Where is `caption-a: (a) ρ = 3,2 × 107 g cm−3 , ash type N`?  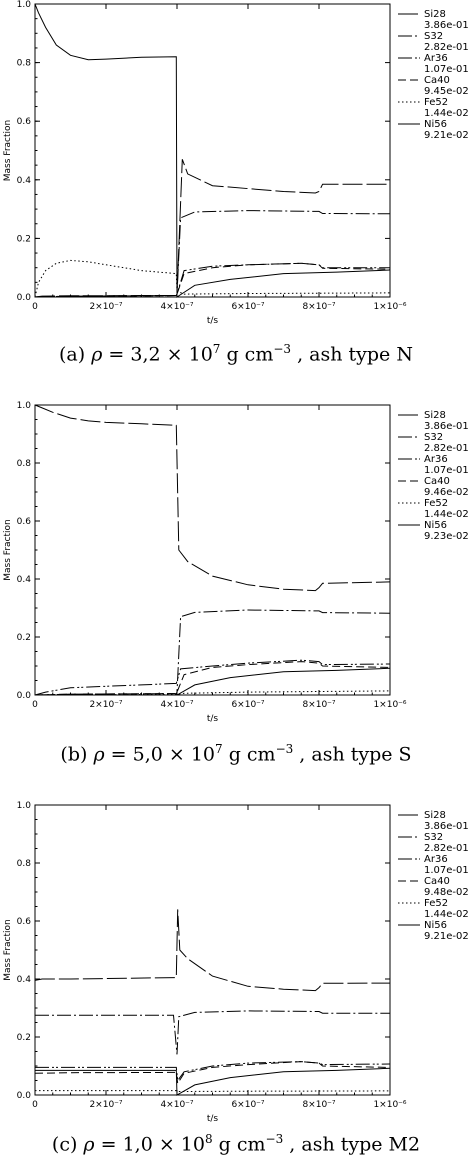
caption-a: (a) ρ = 3,2 × 107 g cm−3 , ash type N is located at coordinates (236, 354).